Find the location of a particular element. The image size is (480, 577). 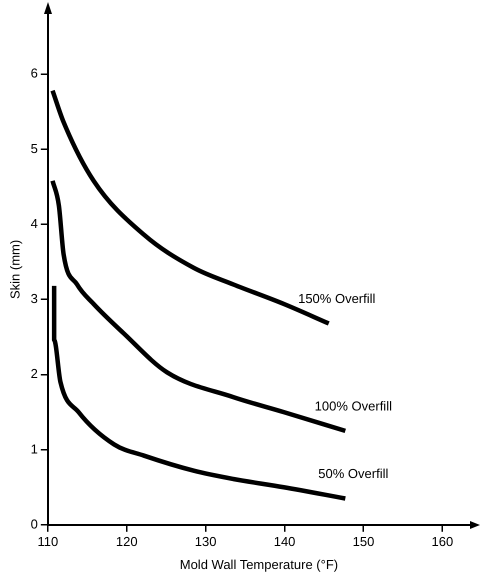

y-tick-label: 0 is located at coordinates (34, 524).